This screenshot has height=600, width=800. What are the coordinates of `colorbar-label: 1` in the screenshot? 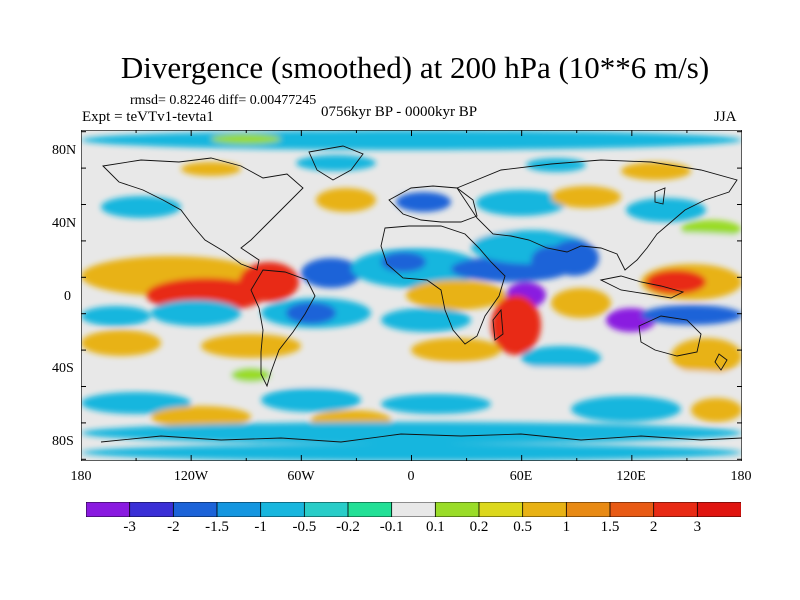 It's located at (566, 527).